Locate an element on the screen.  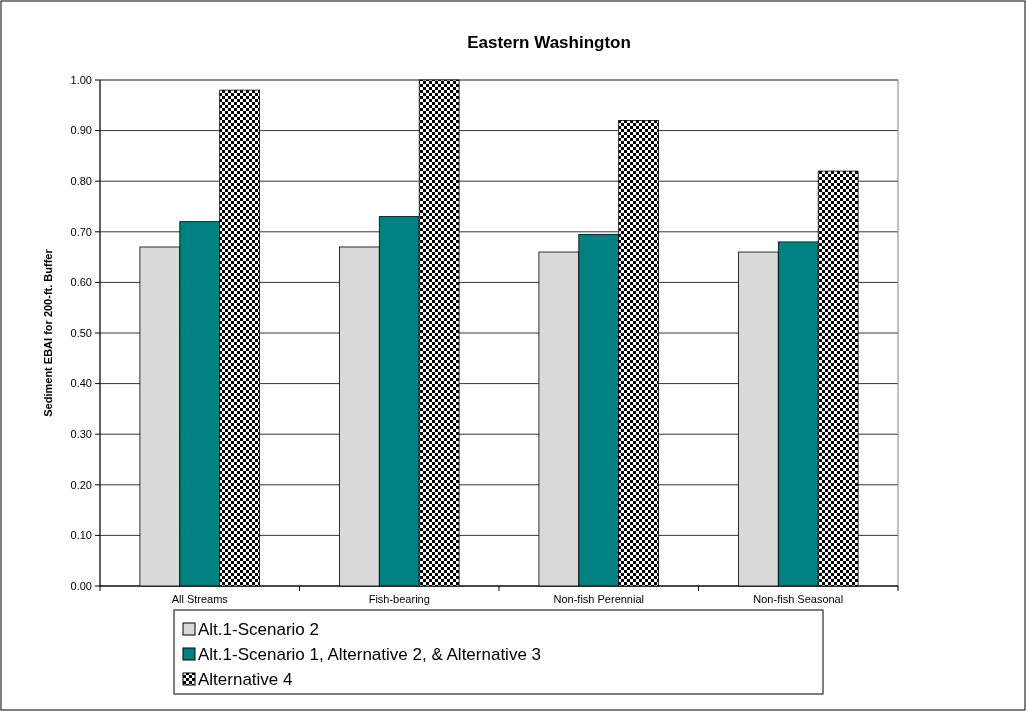
y-tick-label: 0.20 is located at coordinates (81, 484).